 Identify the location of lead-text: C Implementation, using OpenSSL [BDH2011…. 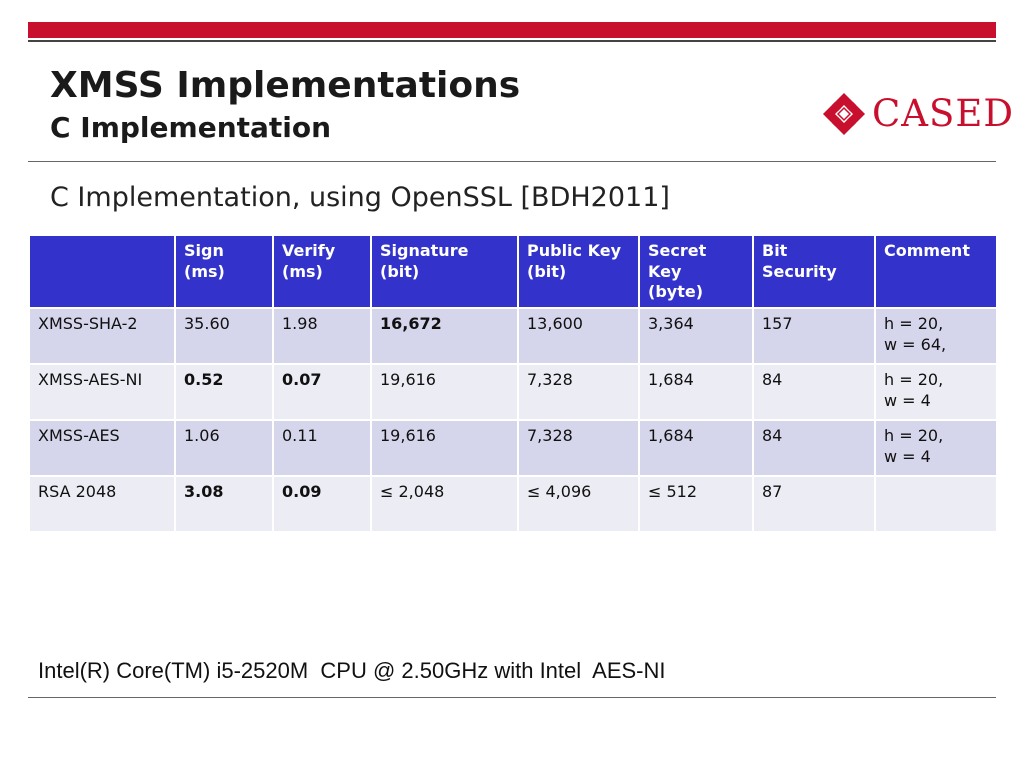
(360, 197).